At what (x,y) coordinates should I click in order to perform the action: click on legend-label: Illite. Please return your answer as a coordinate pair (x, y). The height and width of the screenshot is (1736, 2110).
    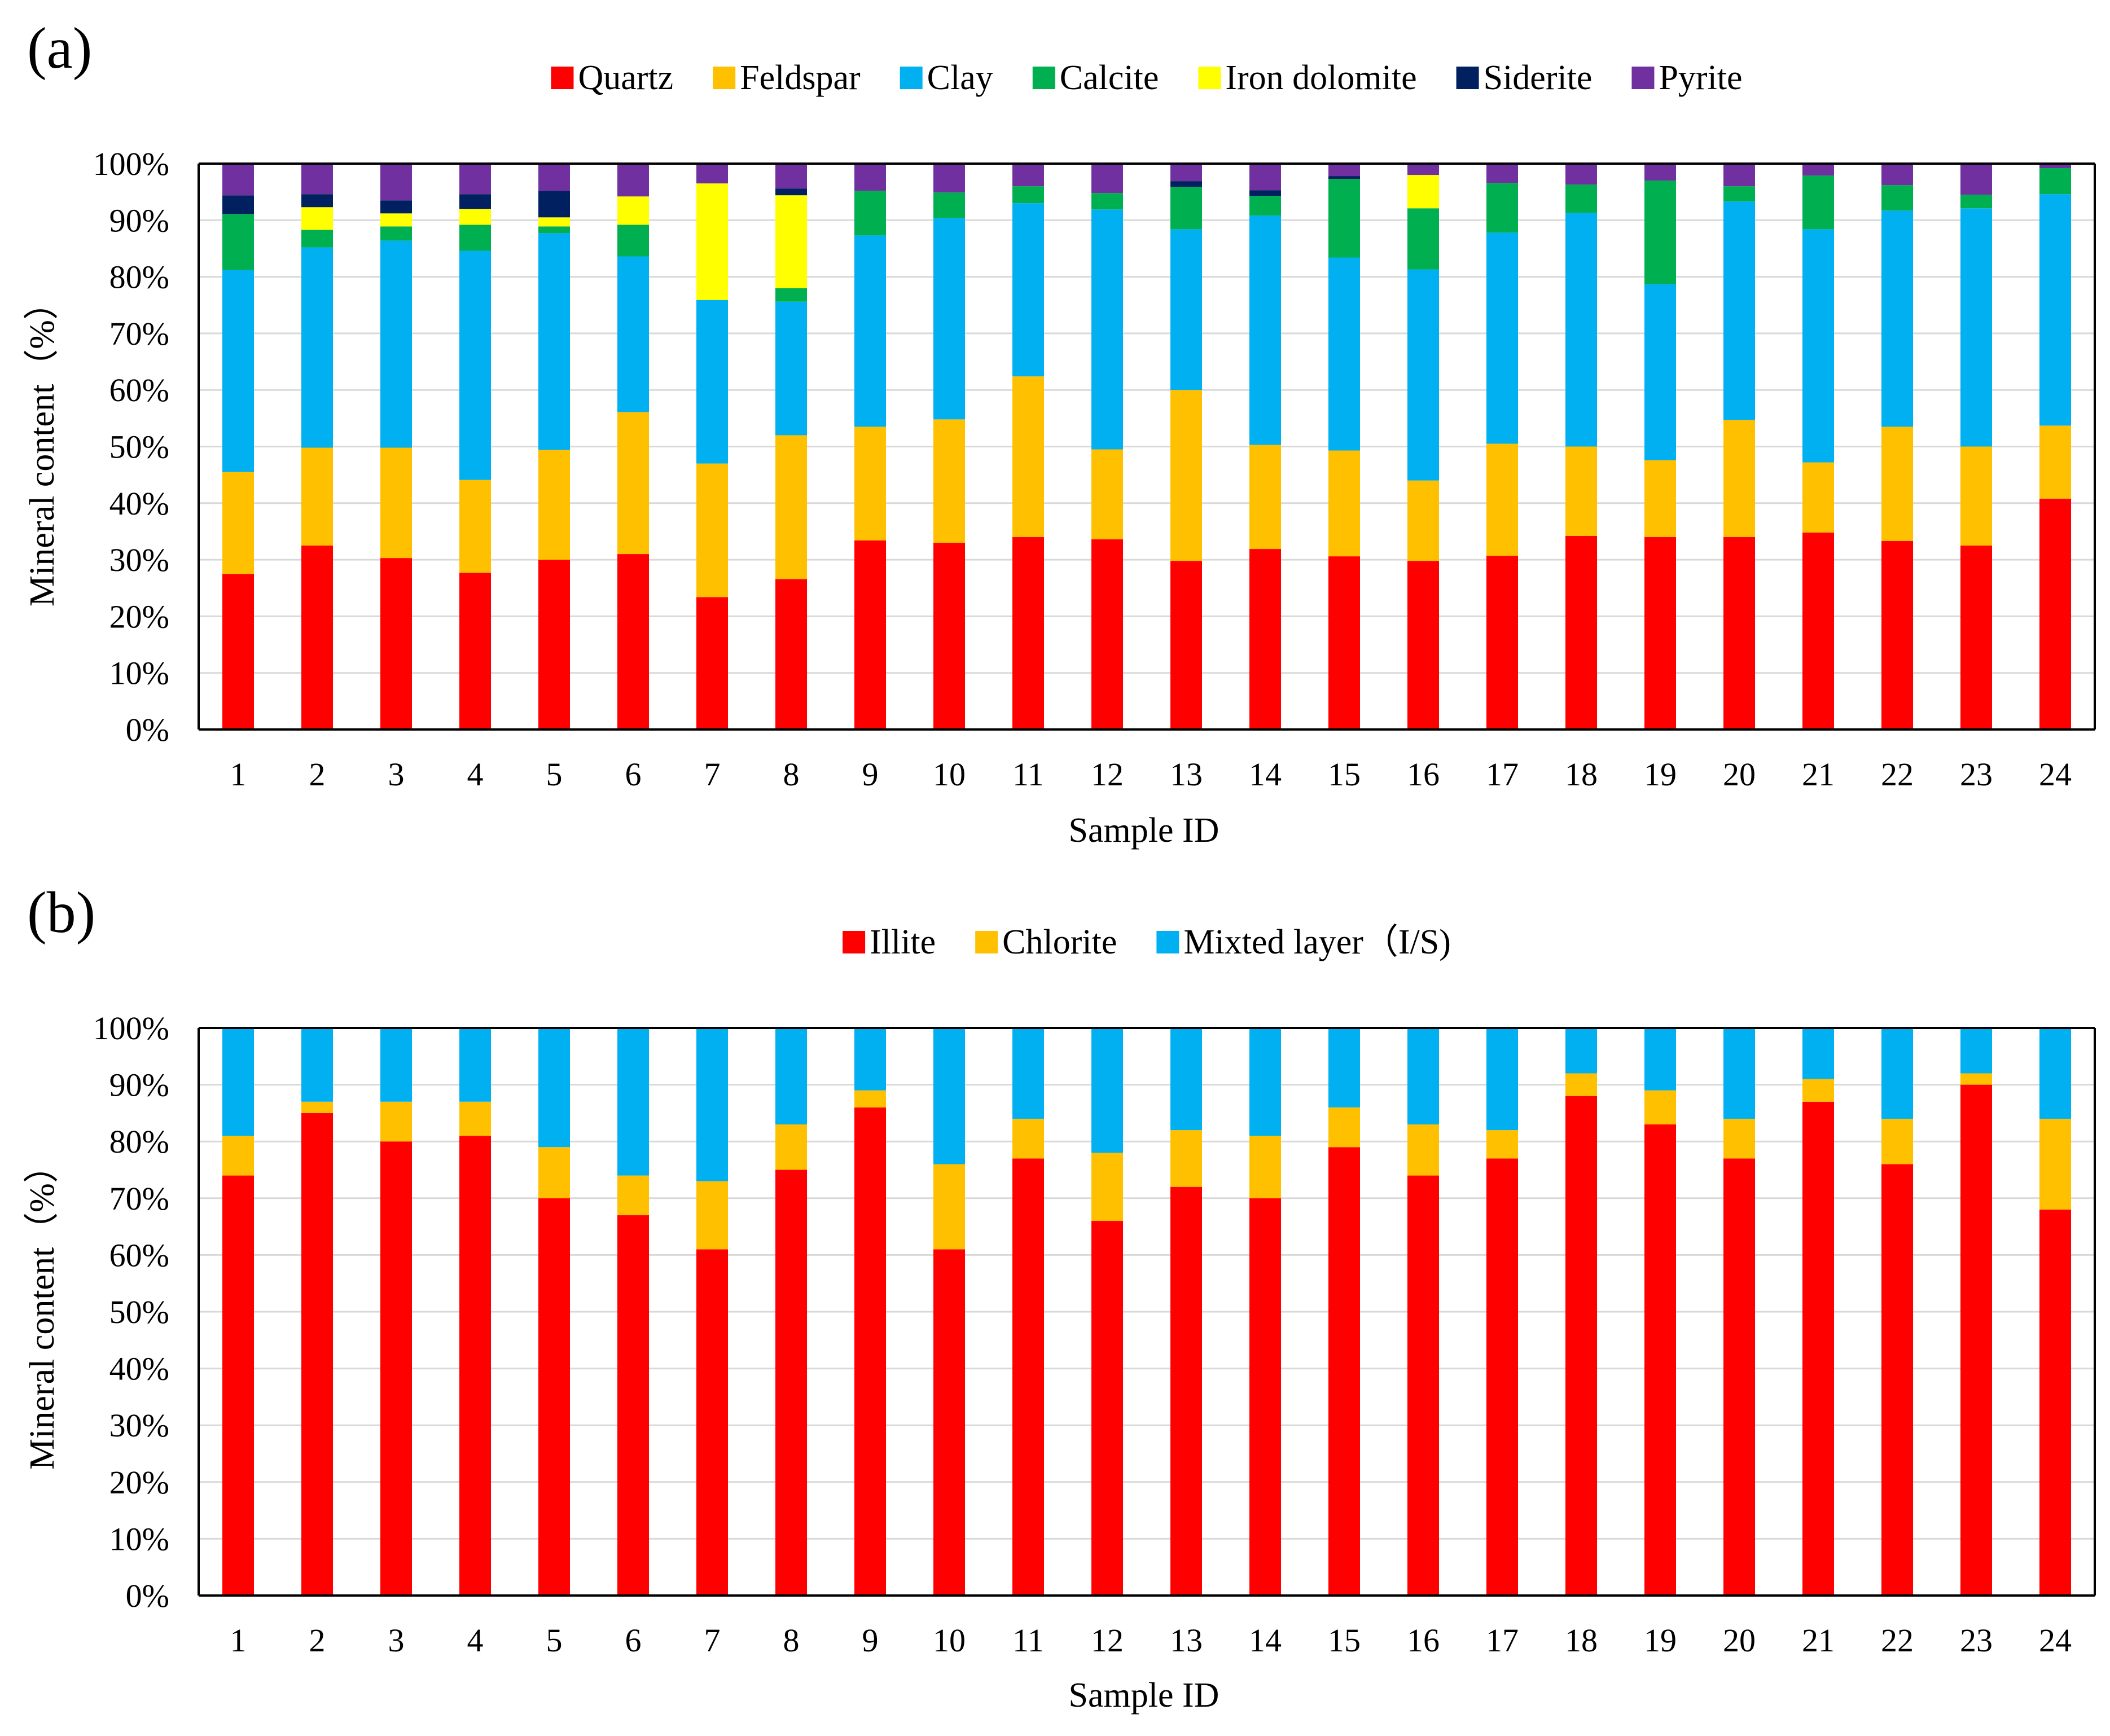
    Looking at the image, I should click on (903, 942).